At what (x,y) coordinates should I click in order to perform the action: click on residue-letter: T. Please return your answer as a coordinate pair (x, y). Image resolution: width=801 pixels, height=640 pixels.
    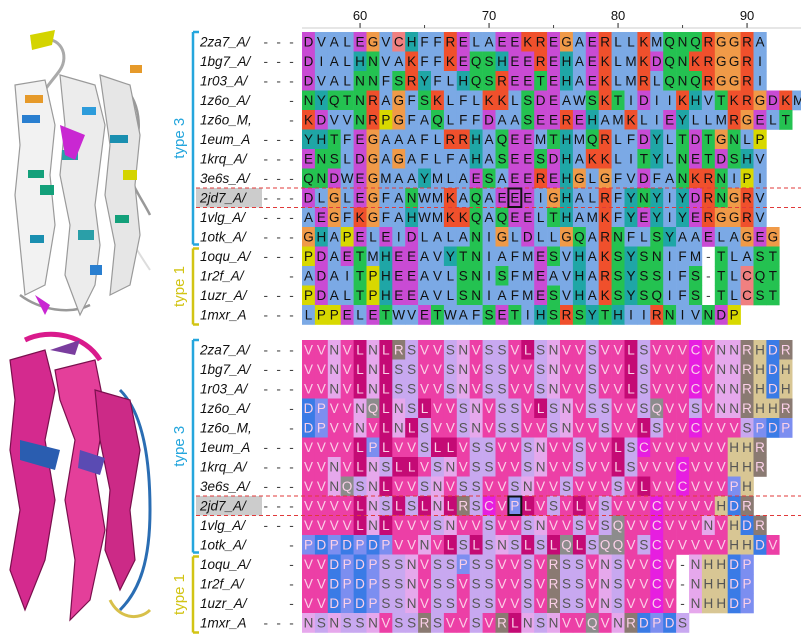
    Looking at the image, I should click on (682, 139).